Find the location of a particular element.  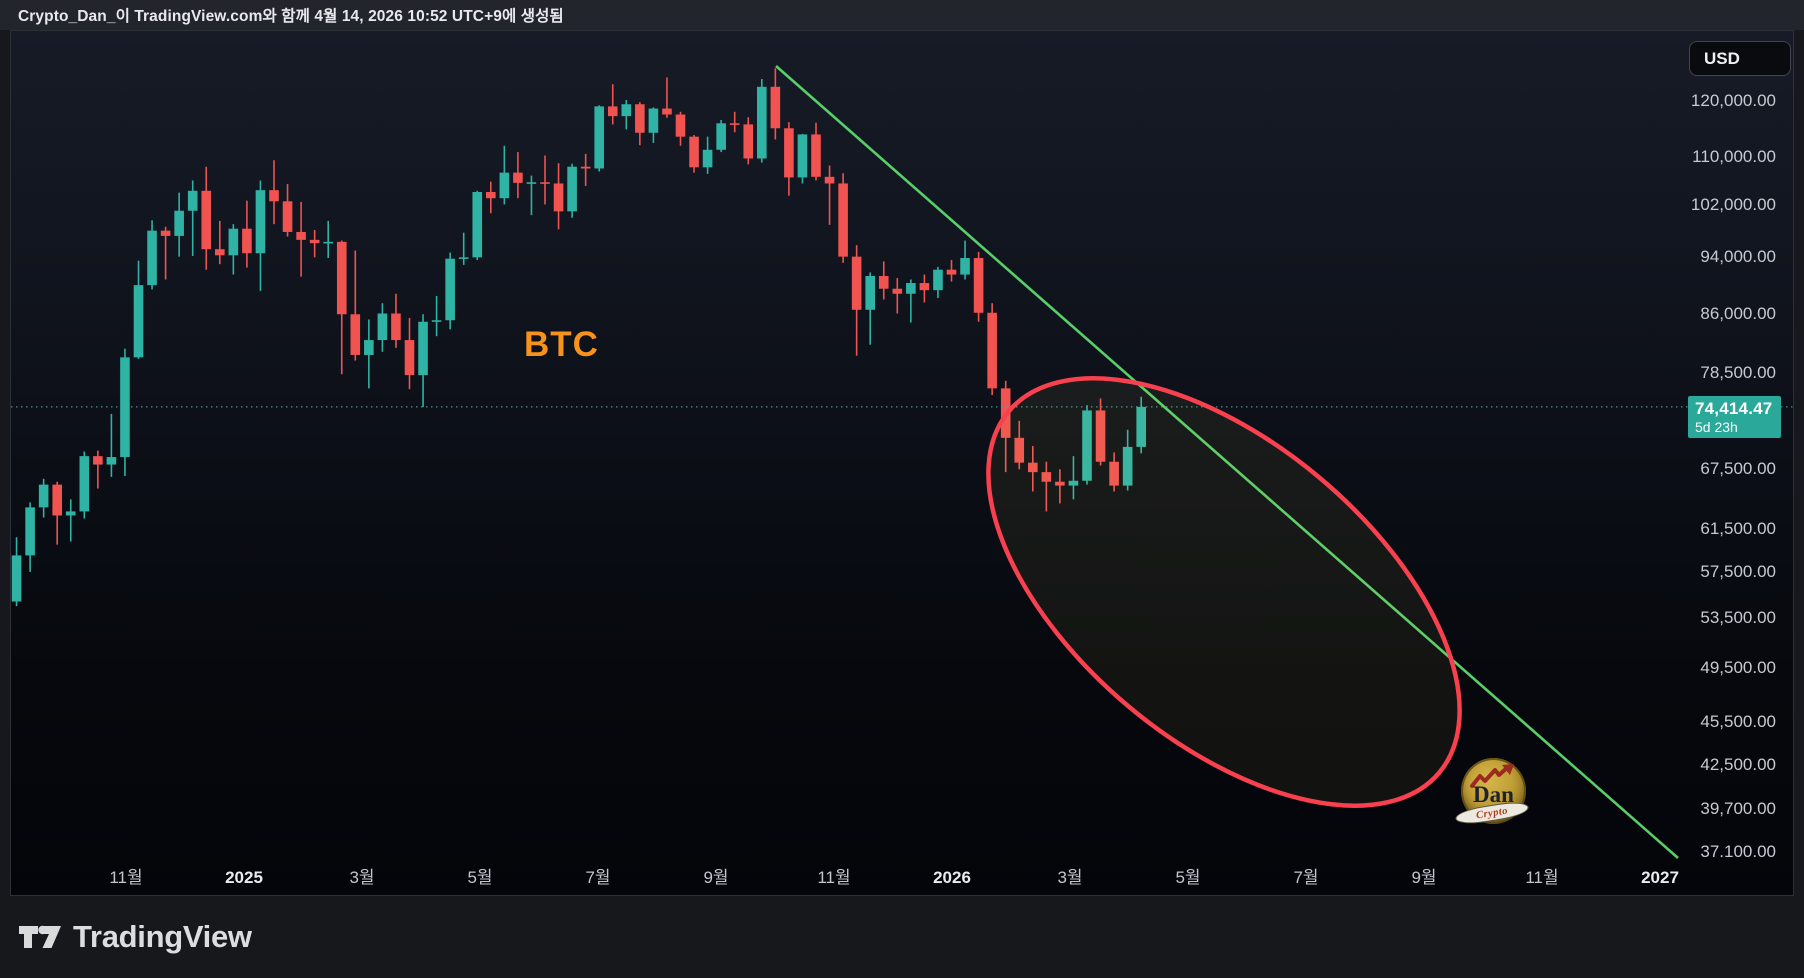

tradingview-logo-icon is located at coordinates (40, 936).